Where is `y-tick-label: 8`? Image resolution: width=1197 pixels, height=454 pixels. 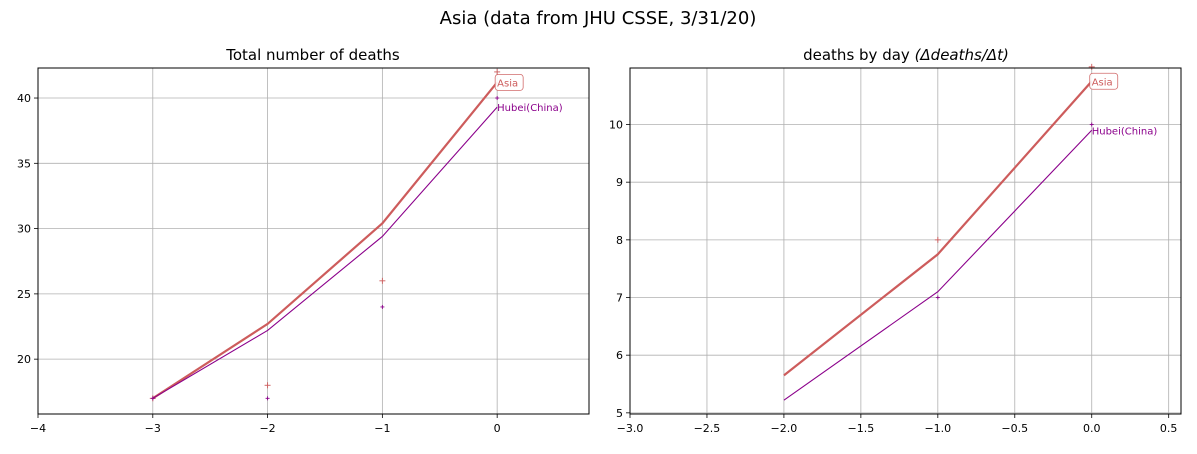
y-tick-label: 8 is located at coordinates (619, 240).